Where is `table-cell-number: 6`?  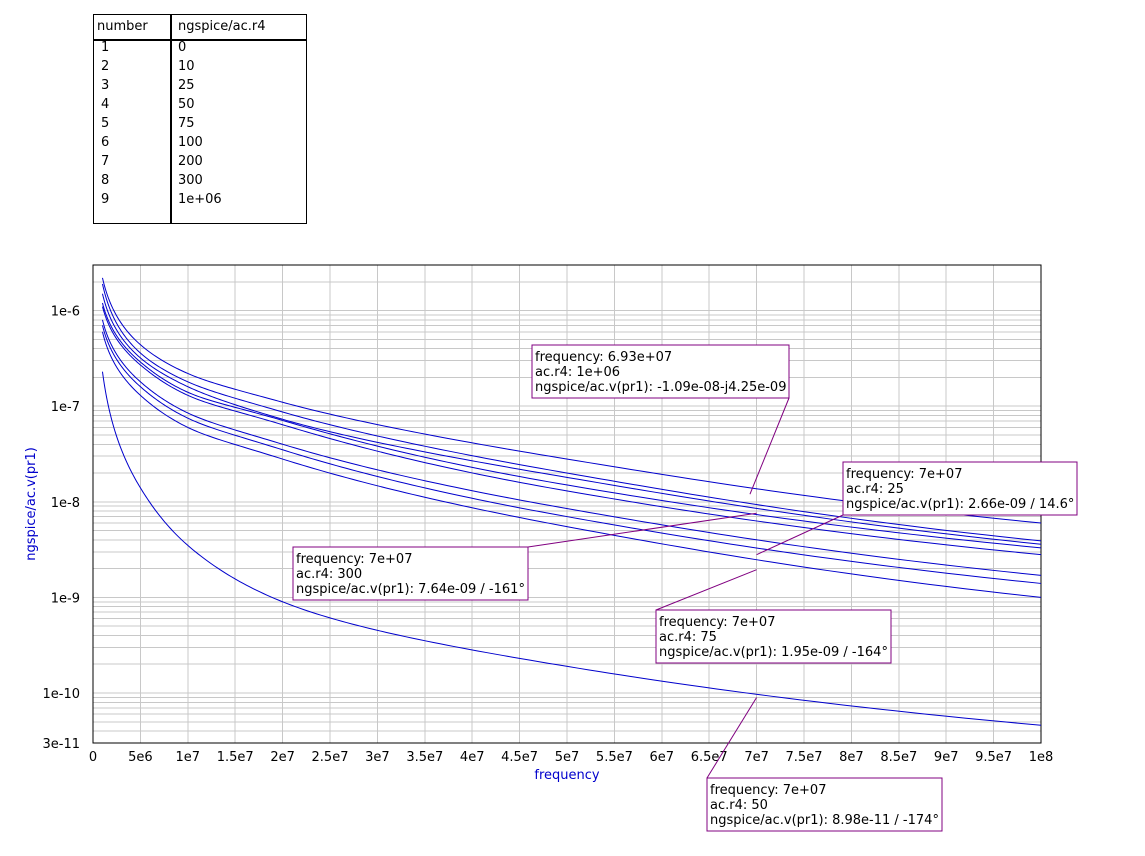 table-cell-number: 6 is located at coordinates (105, 142).